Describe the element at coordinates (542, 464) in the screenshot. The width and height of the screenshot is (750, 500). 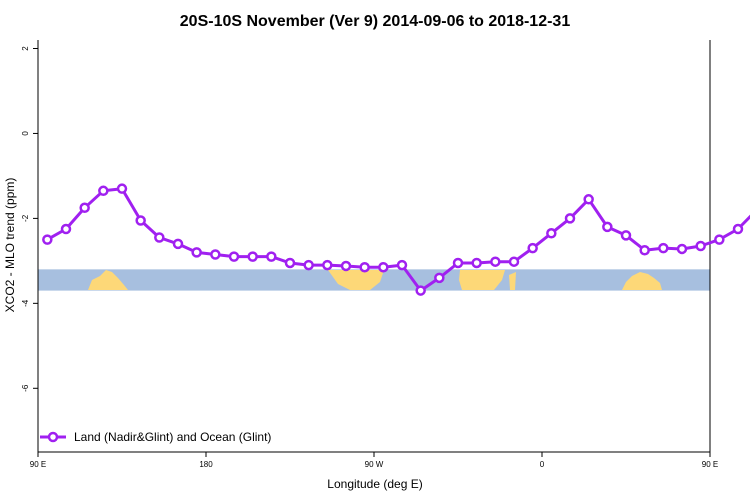
I see `x-tick-label: 0` at that location.